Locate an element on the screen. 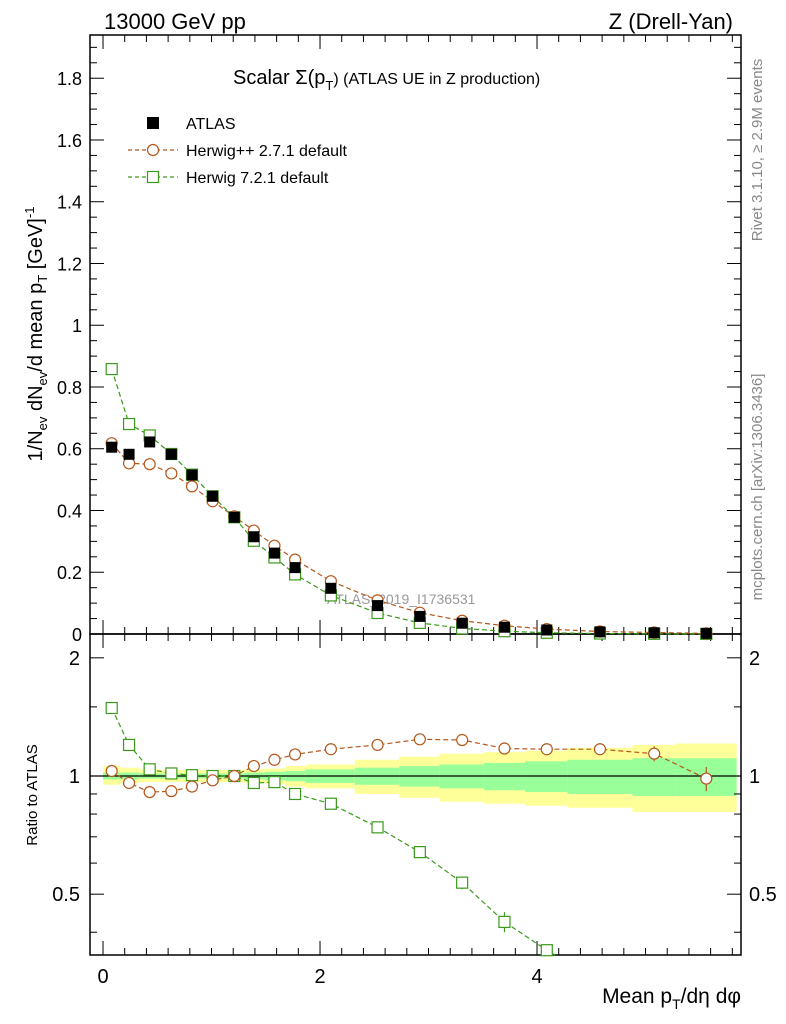 The image size is (786, 1024). legend-atlas-marker is located at coordinates (153, 123).